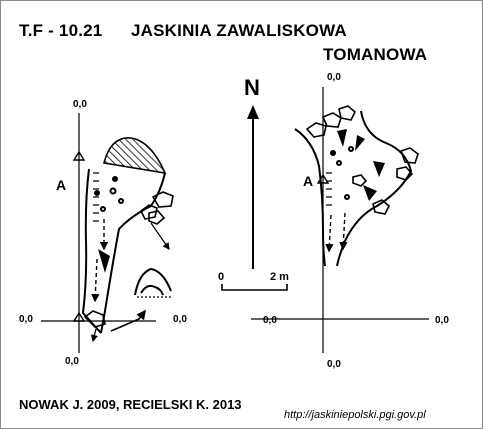 This screenshot has width=483, height=429. What do you see at coordinates (442, 320) in the screenshot?
I see `right-plan-right-coord: 0,0` at bounding box center [442, 320].